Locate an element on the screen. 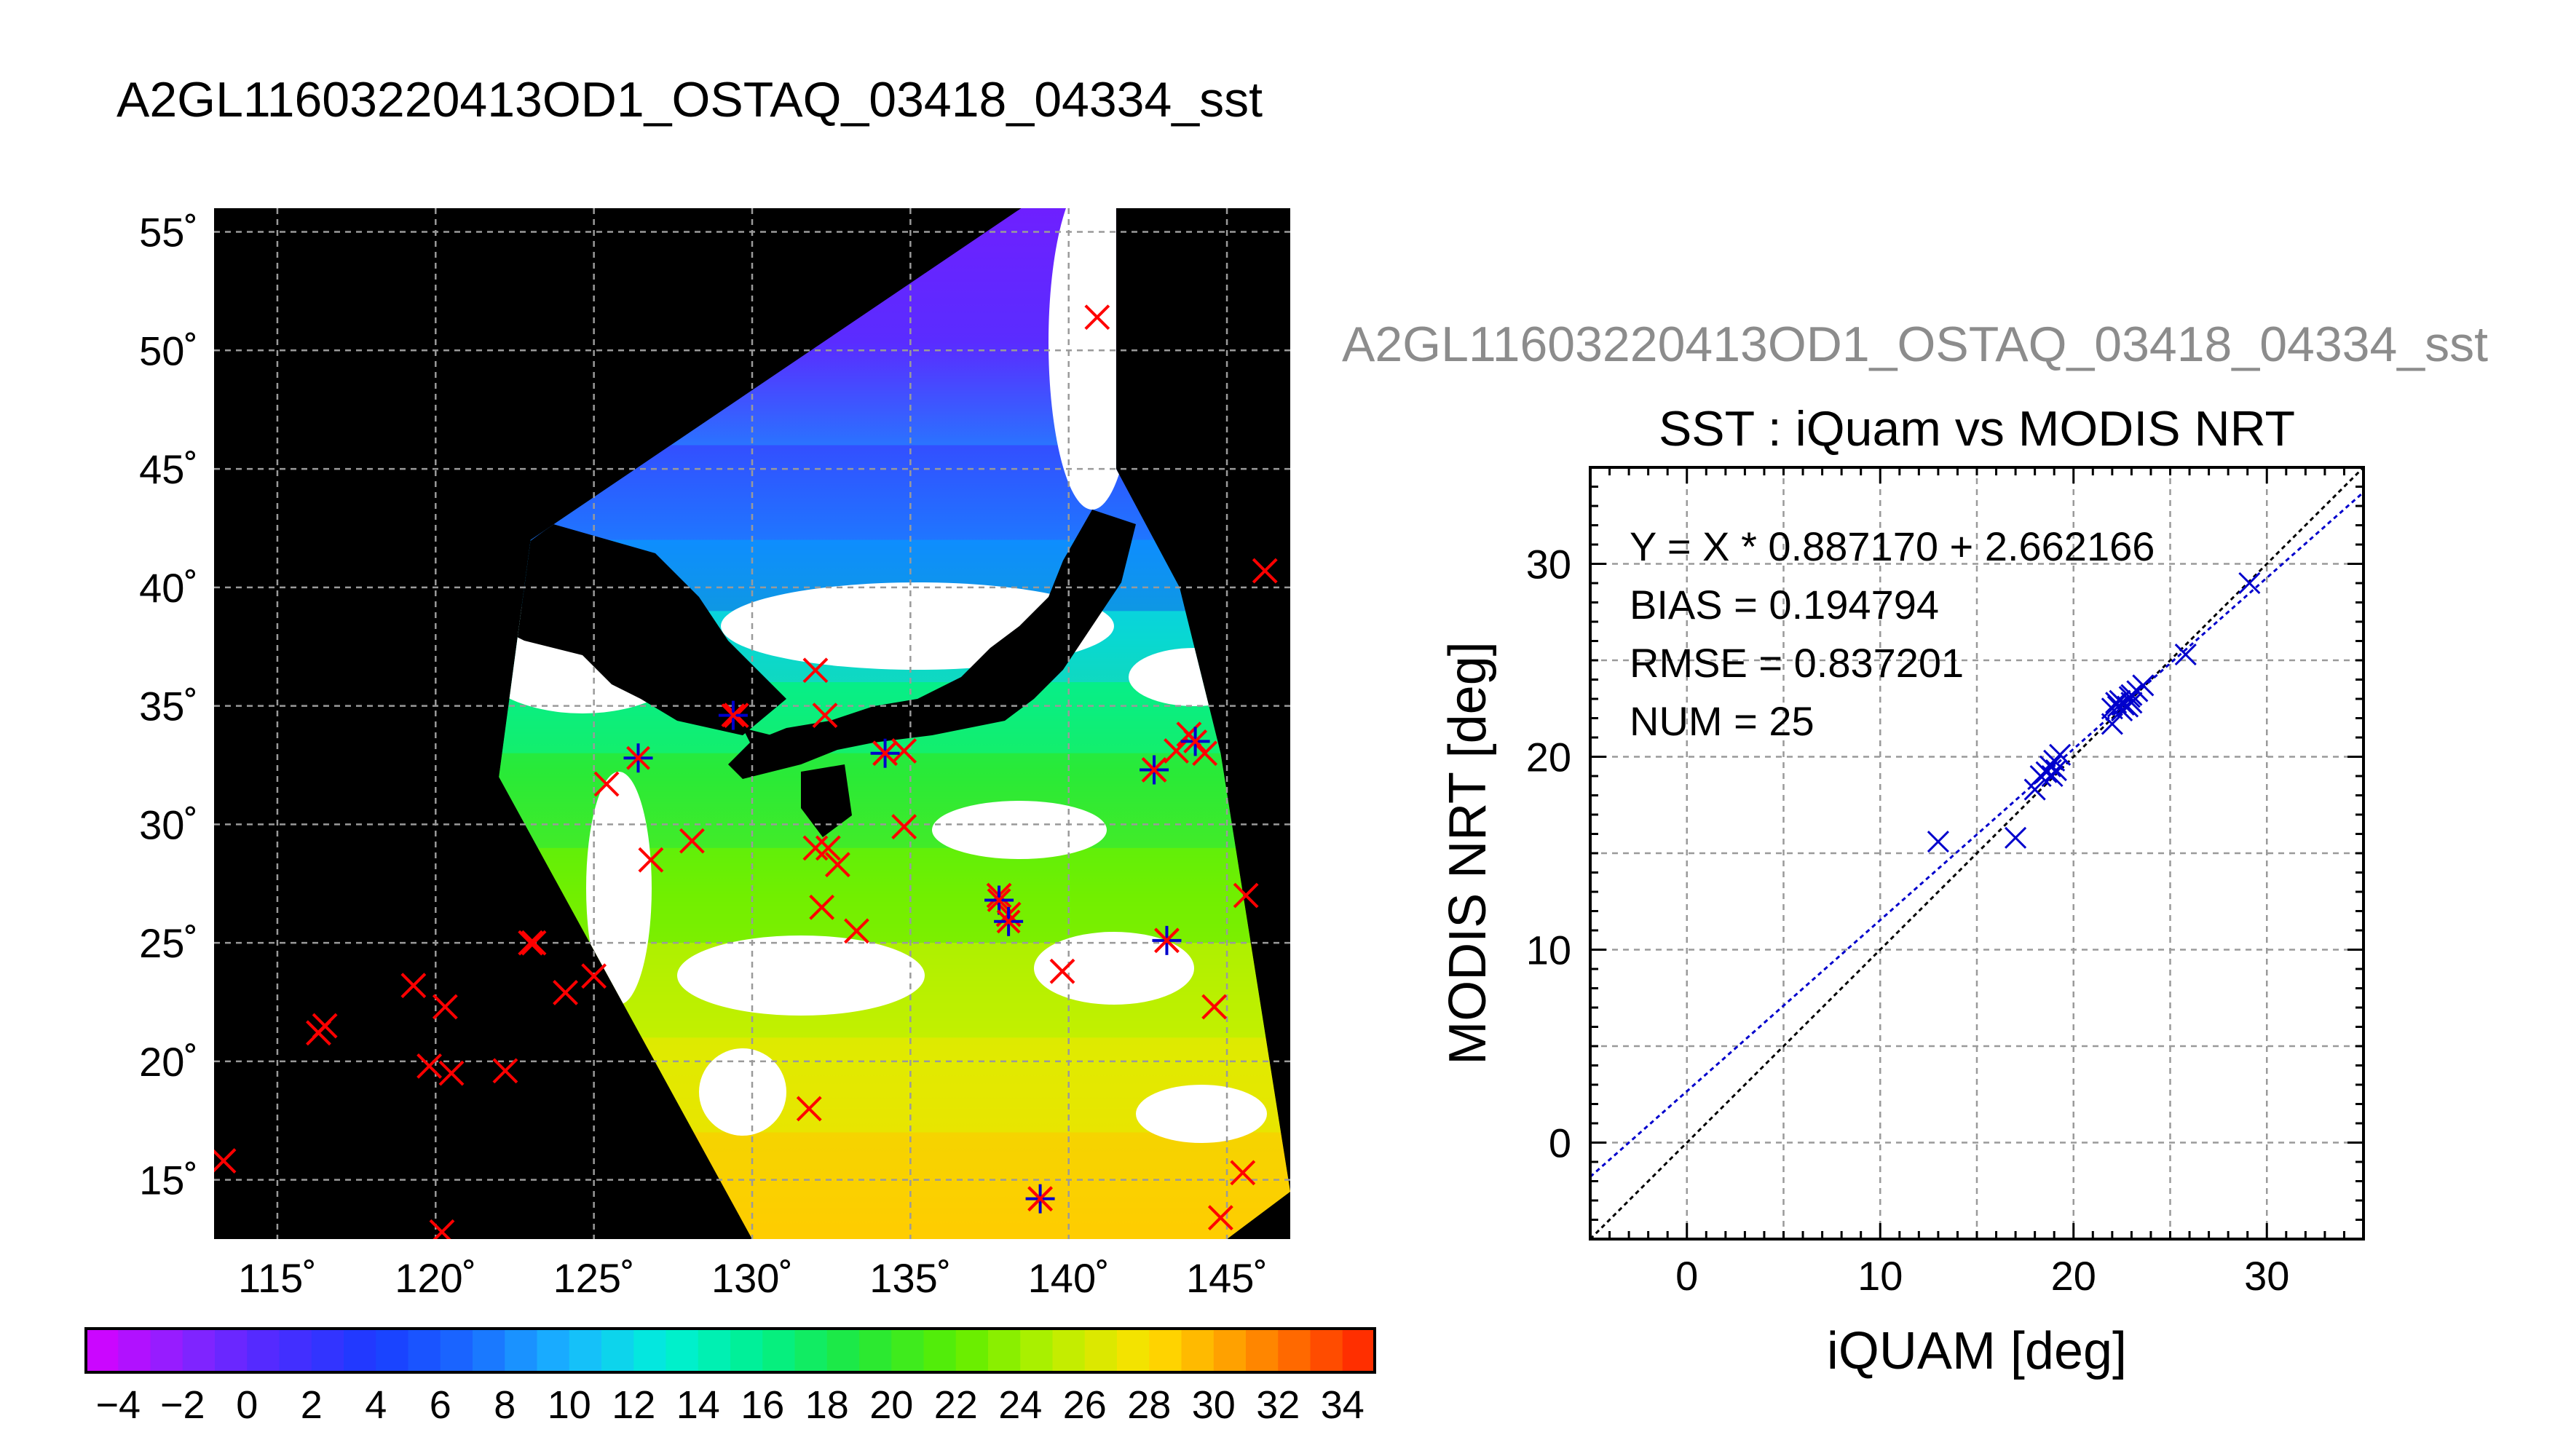 The height and width of the screenshot is (1456, 2555). colorbar-tick-label: 8 is located at coordinates (505, 1405).